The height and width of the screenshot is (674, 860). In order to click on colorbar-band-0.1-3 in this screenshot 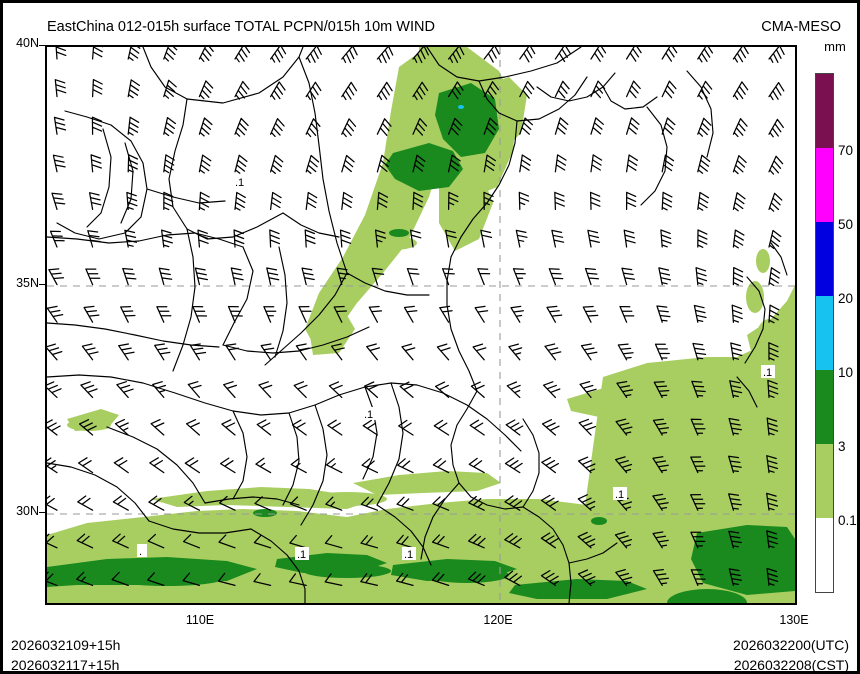, I will do `click(824, 480)`.